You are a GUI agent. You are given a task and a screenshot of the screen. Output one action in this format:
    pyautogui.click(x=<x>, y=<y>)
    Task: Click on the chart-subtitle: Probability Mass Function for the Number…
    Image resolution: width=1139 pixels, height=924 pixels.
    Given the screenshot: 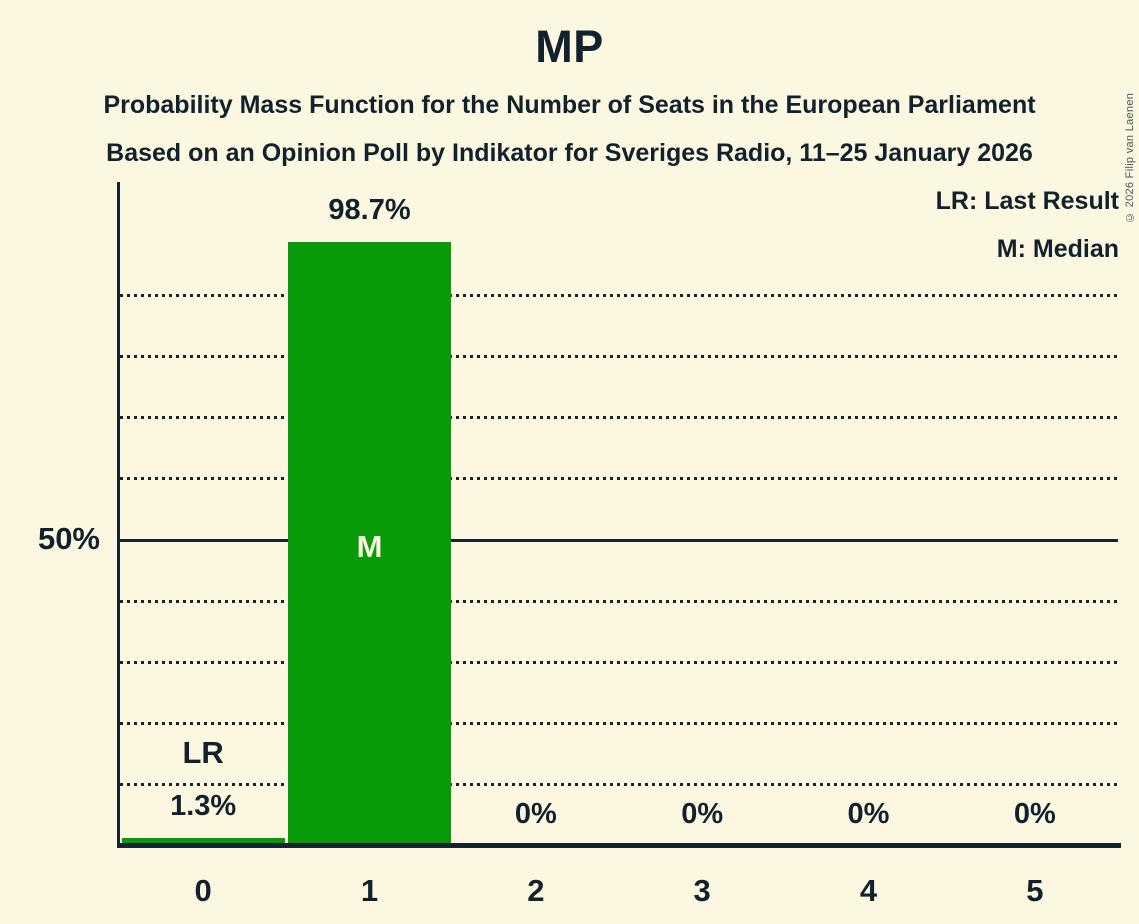 What is the action you would take?
    pyautogui.click(x=569, y=105)
    